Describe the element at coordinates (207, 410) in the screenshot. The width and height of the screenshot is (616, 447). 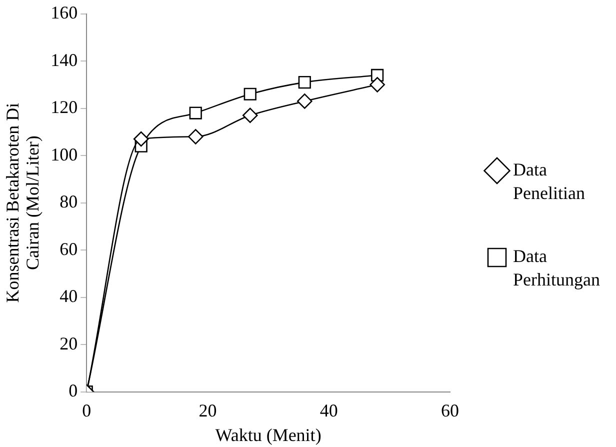
I see `x-tick-label: 20` at that location.